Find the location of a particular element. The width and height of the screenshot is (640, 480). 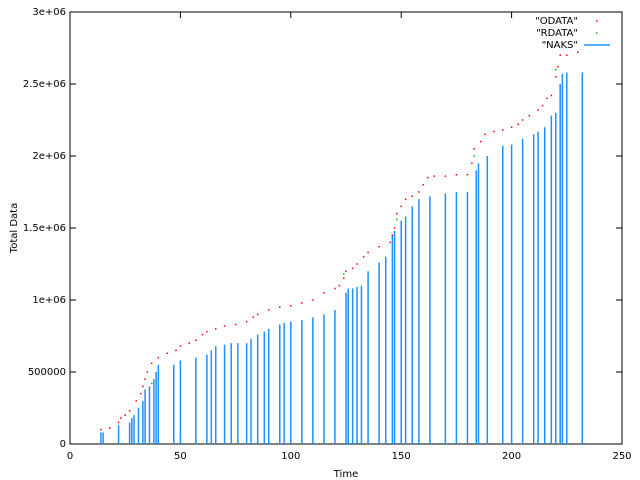

x-tick-label: 200 is located at coordinates (511, 456).